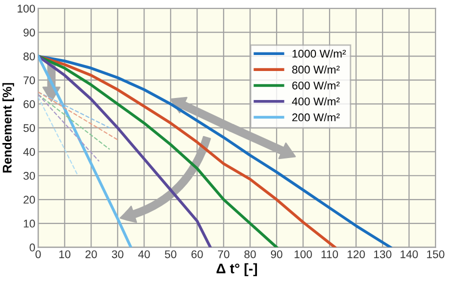 The height and width of the screenshot is (281, 449). Describe the element at coordinates (29, 80) in the screenshot. I see `y-tick-label: 70` at that location.